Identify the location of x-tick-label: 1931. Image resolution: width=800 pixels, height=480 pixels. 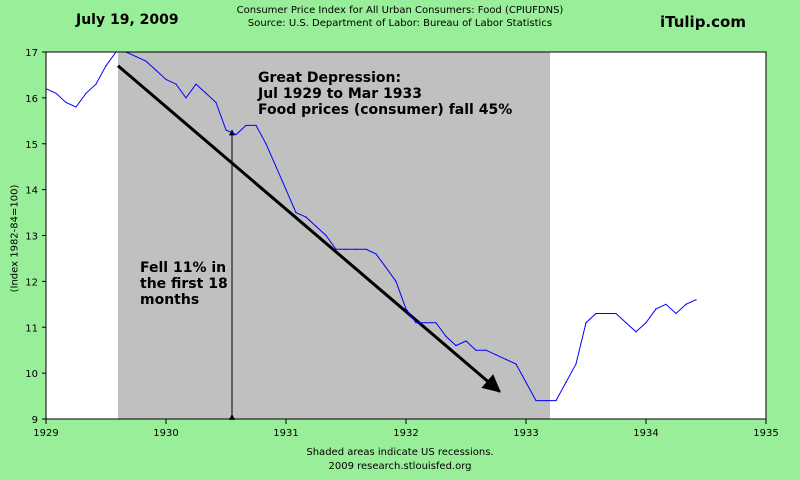
(285, 433).